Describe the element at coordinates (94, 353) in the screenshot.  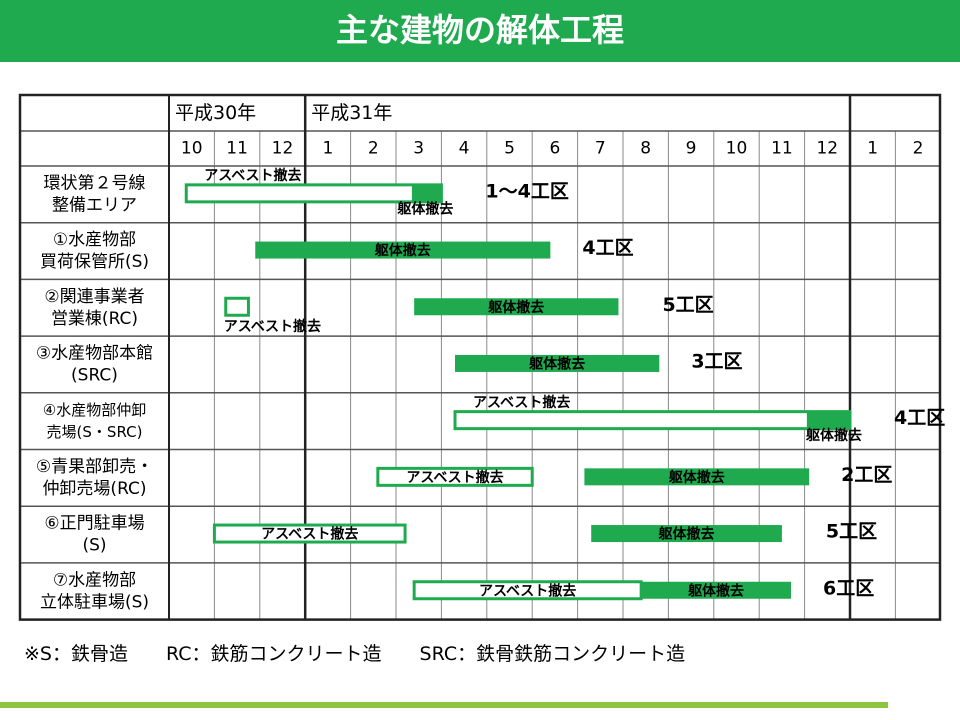
I see `row-label: ③水産物部本館` at that location.